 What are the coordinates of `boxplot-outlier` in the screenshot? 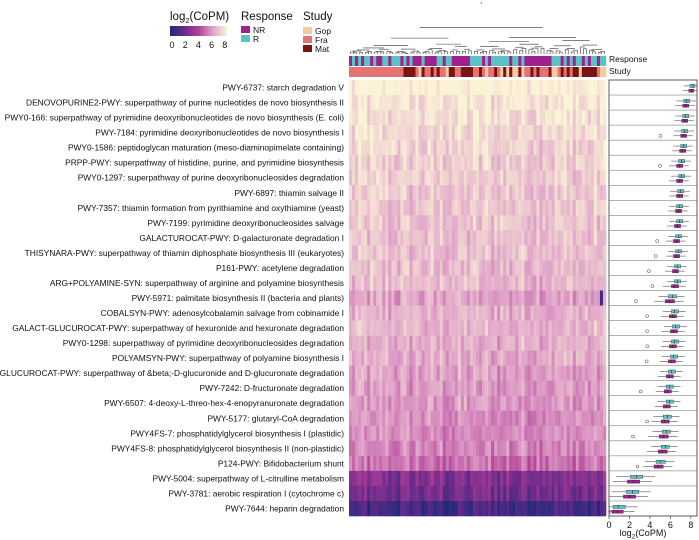 It's located at (647, 331).